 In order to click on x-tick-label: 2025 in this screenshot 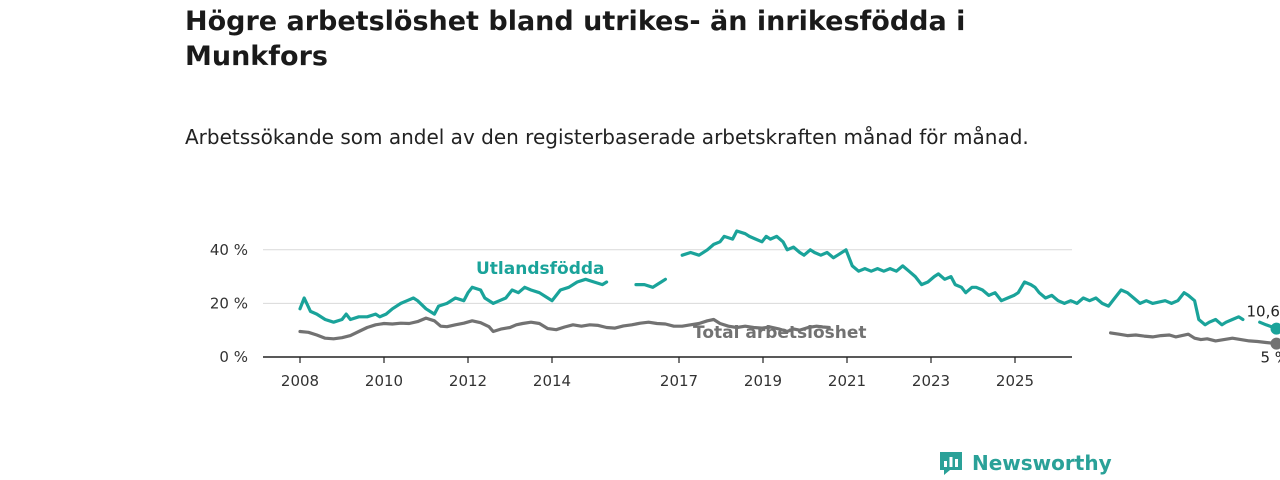, I will do `click(1015, 381)`.